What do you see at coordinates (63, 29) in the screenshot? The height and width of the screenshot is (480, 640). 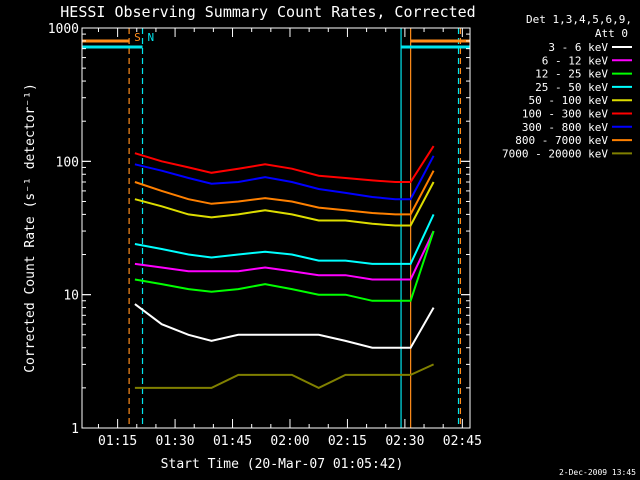 I see `y-tick-label: 1000` at bounding box center [63, 29].